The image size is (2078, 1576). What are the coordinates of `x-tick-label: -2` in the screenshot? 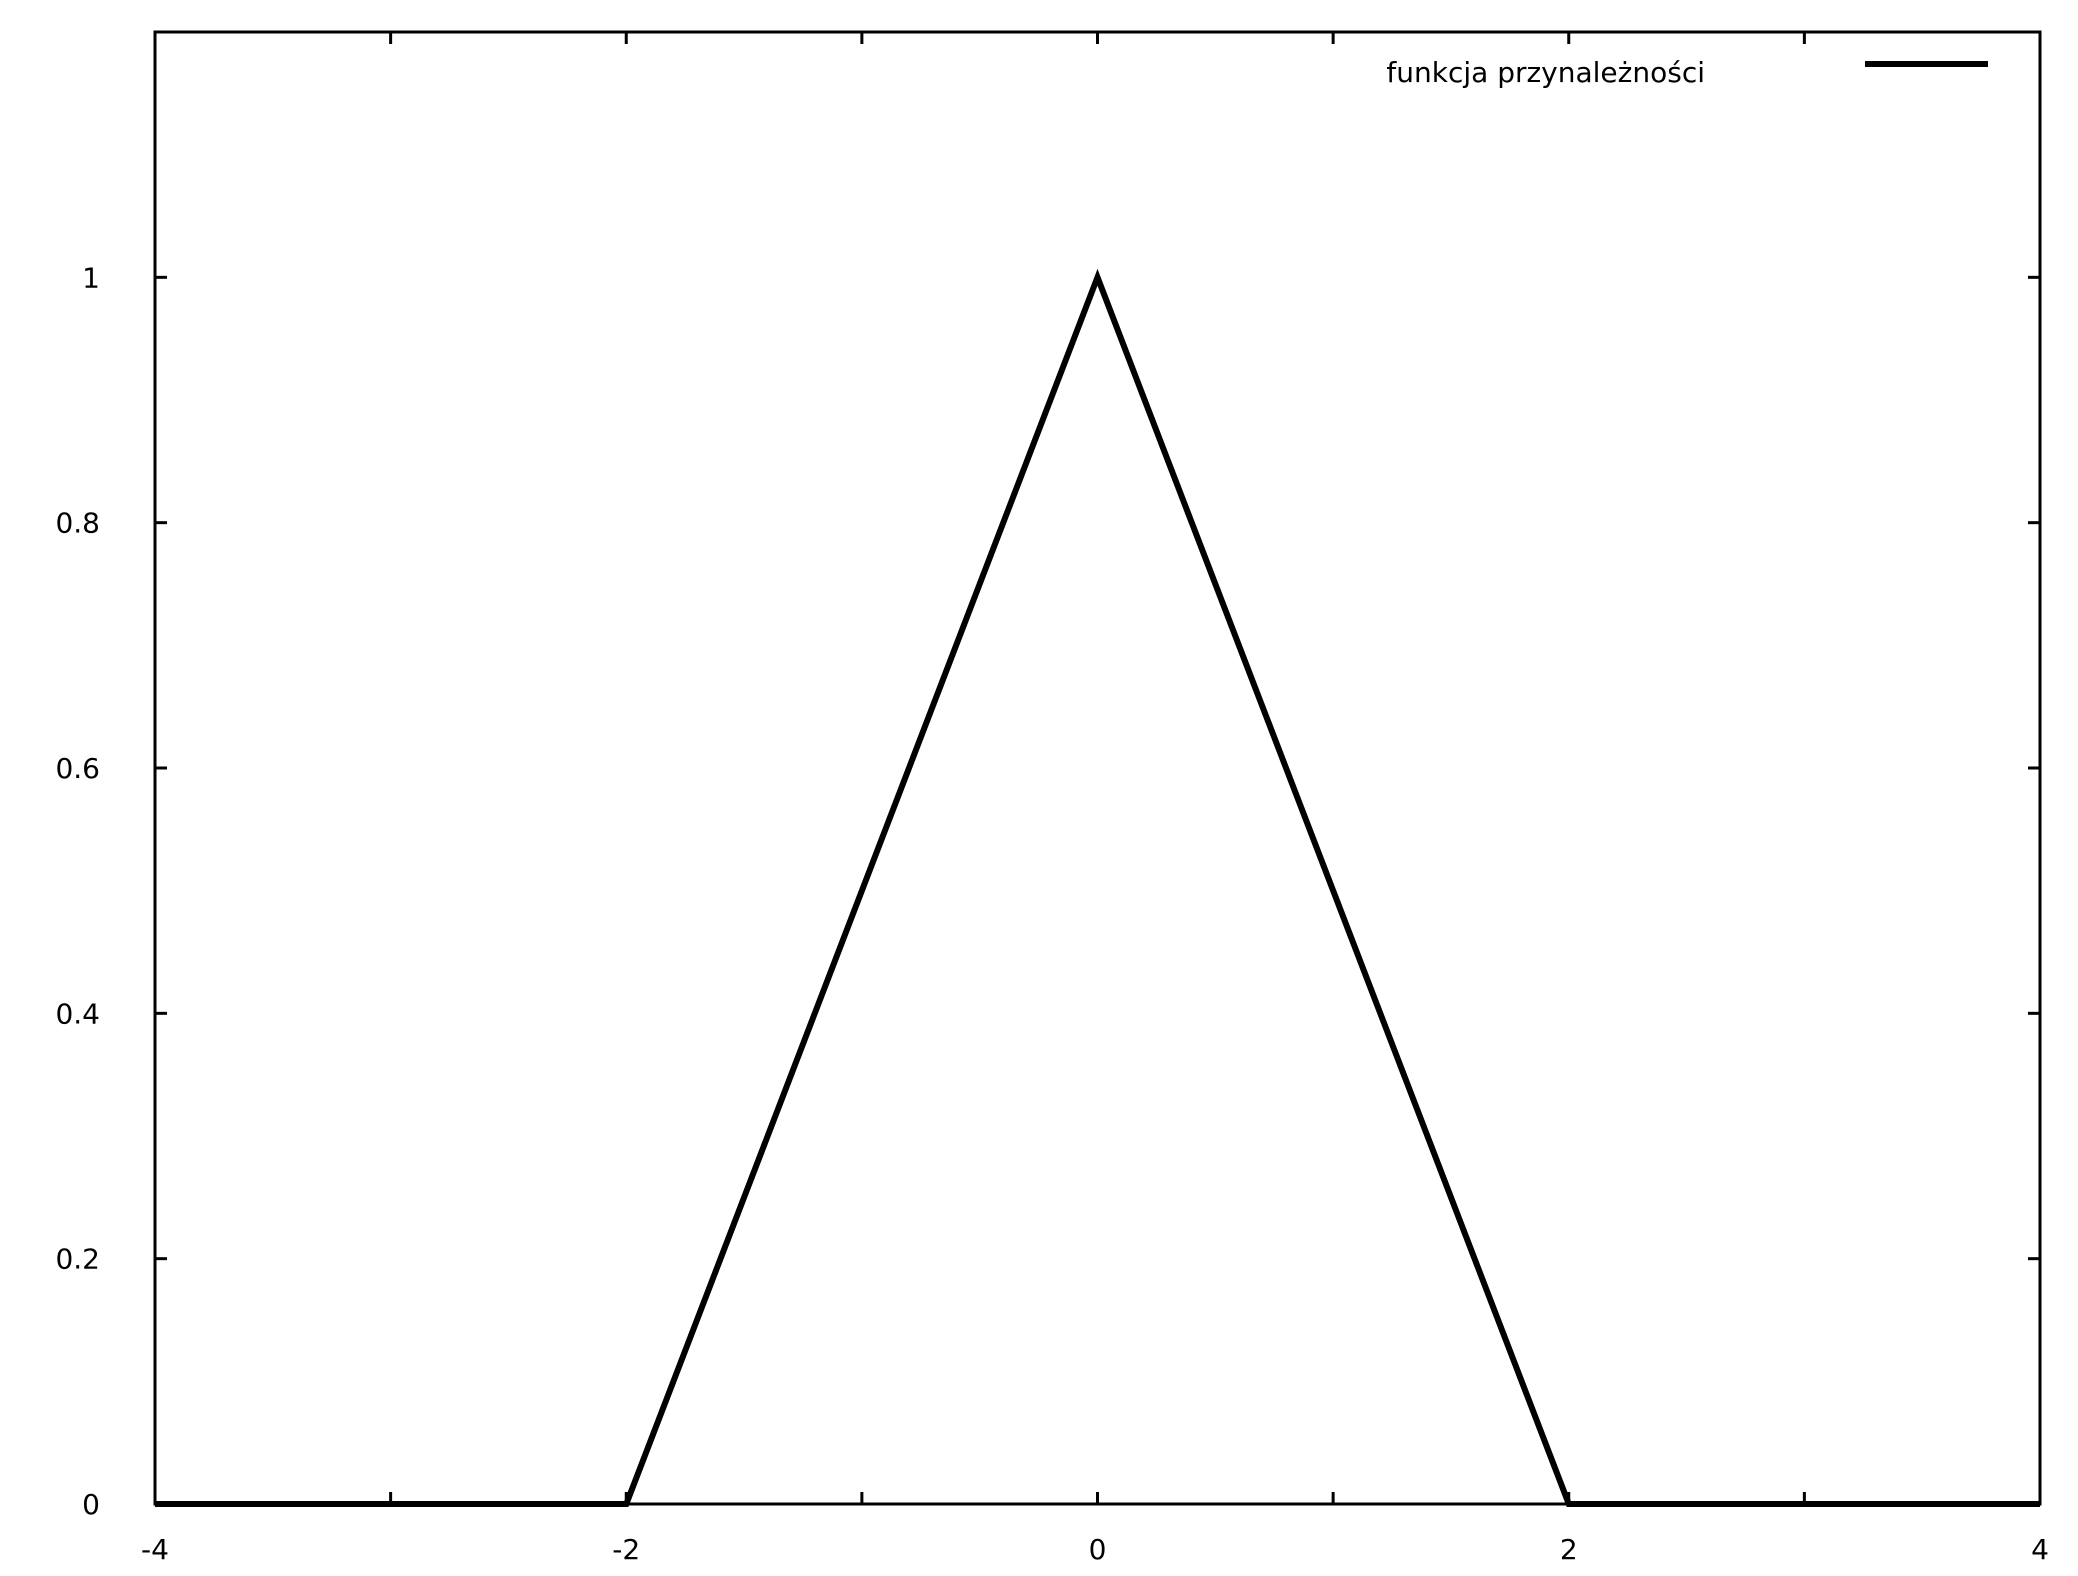 It's located at (626, 1549).